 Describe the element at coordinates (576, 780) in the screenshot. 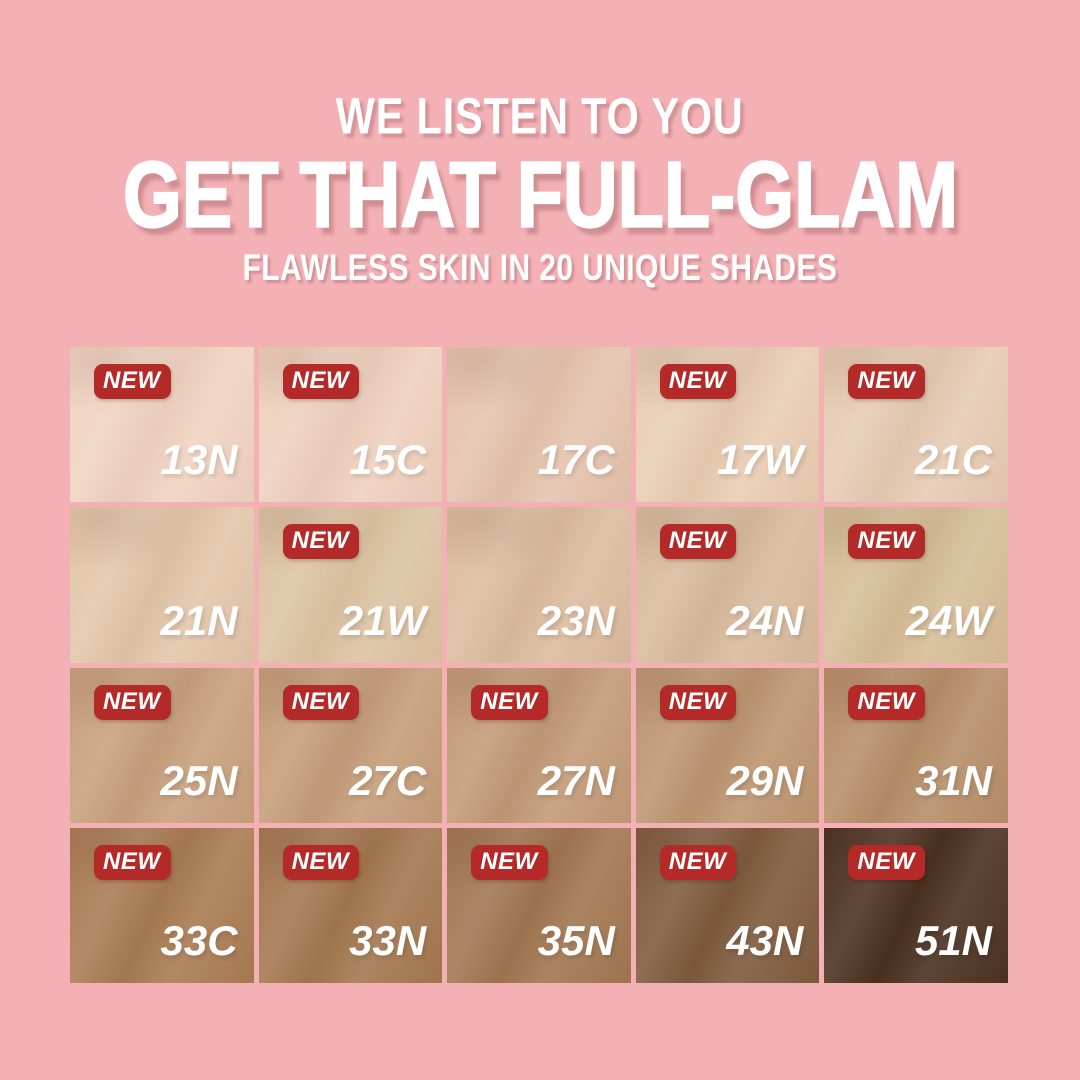

I see `shade-code-label: 27N` at that location.